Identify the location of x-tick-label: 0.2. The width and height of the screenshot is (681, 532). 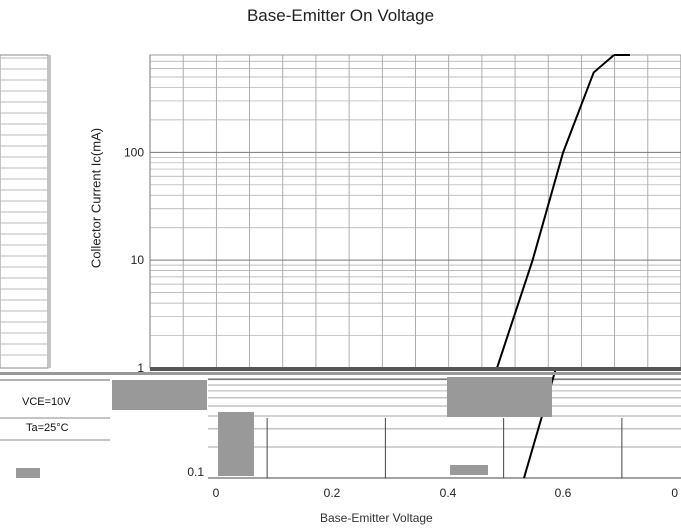
(332, 493).